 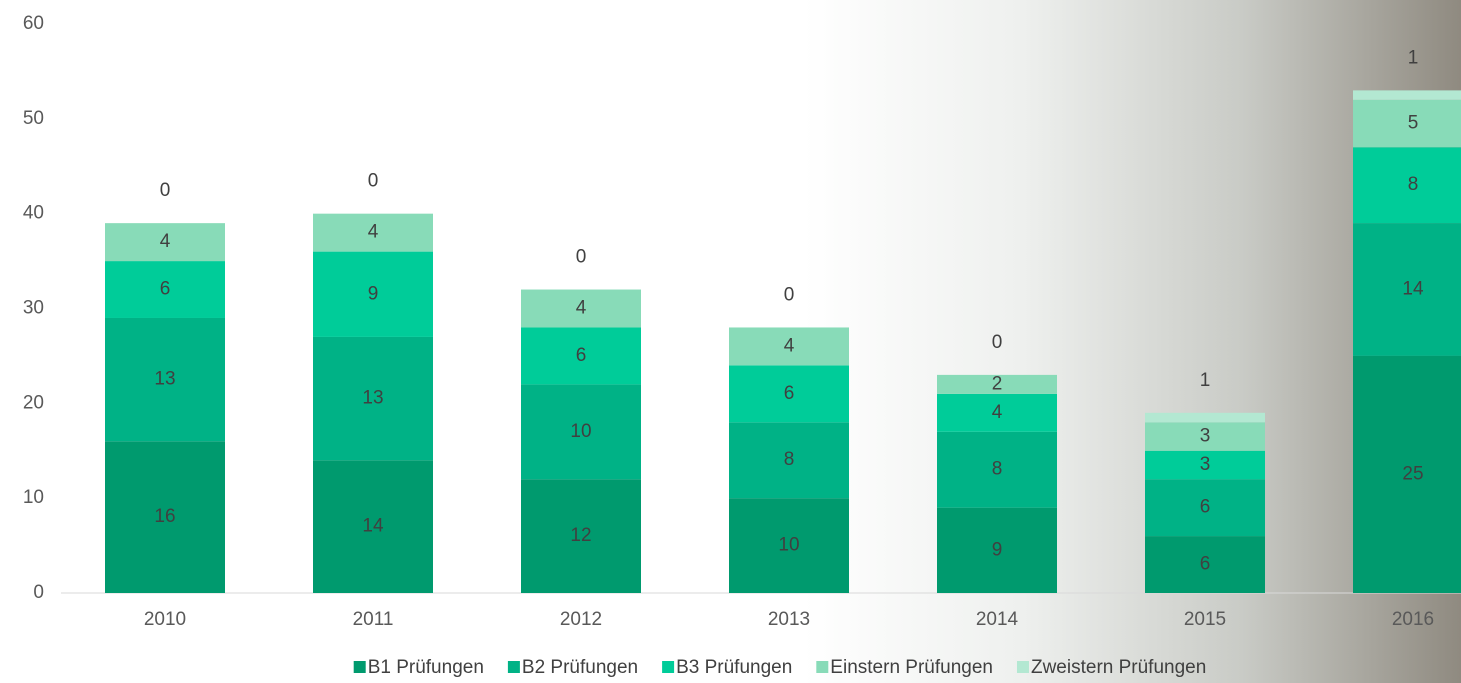 I want to click on y-tick-label: 60, so click(x=33, y=23).